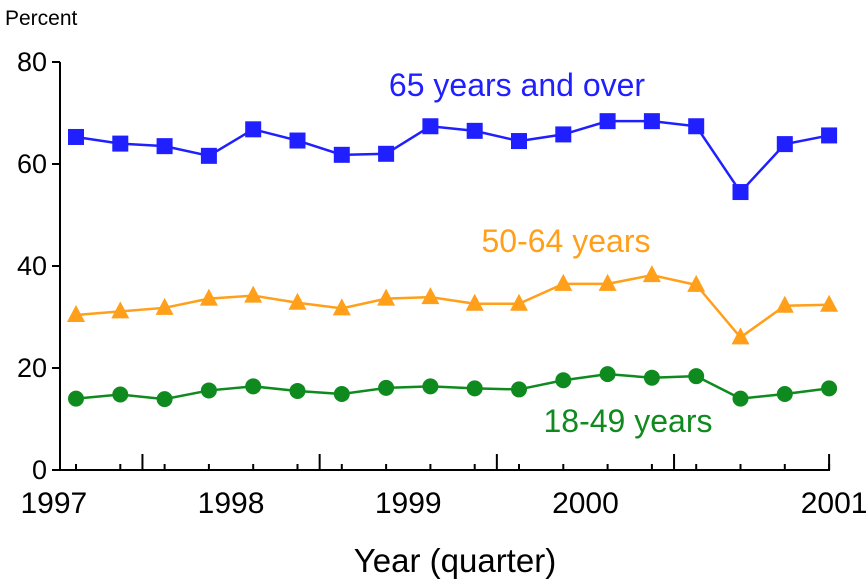  Describe the element at coordinates (834, 503) in the screenshot. I see `x-tick-label: 2001` at that location.